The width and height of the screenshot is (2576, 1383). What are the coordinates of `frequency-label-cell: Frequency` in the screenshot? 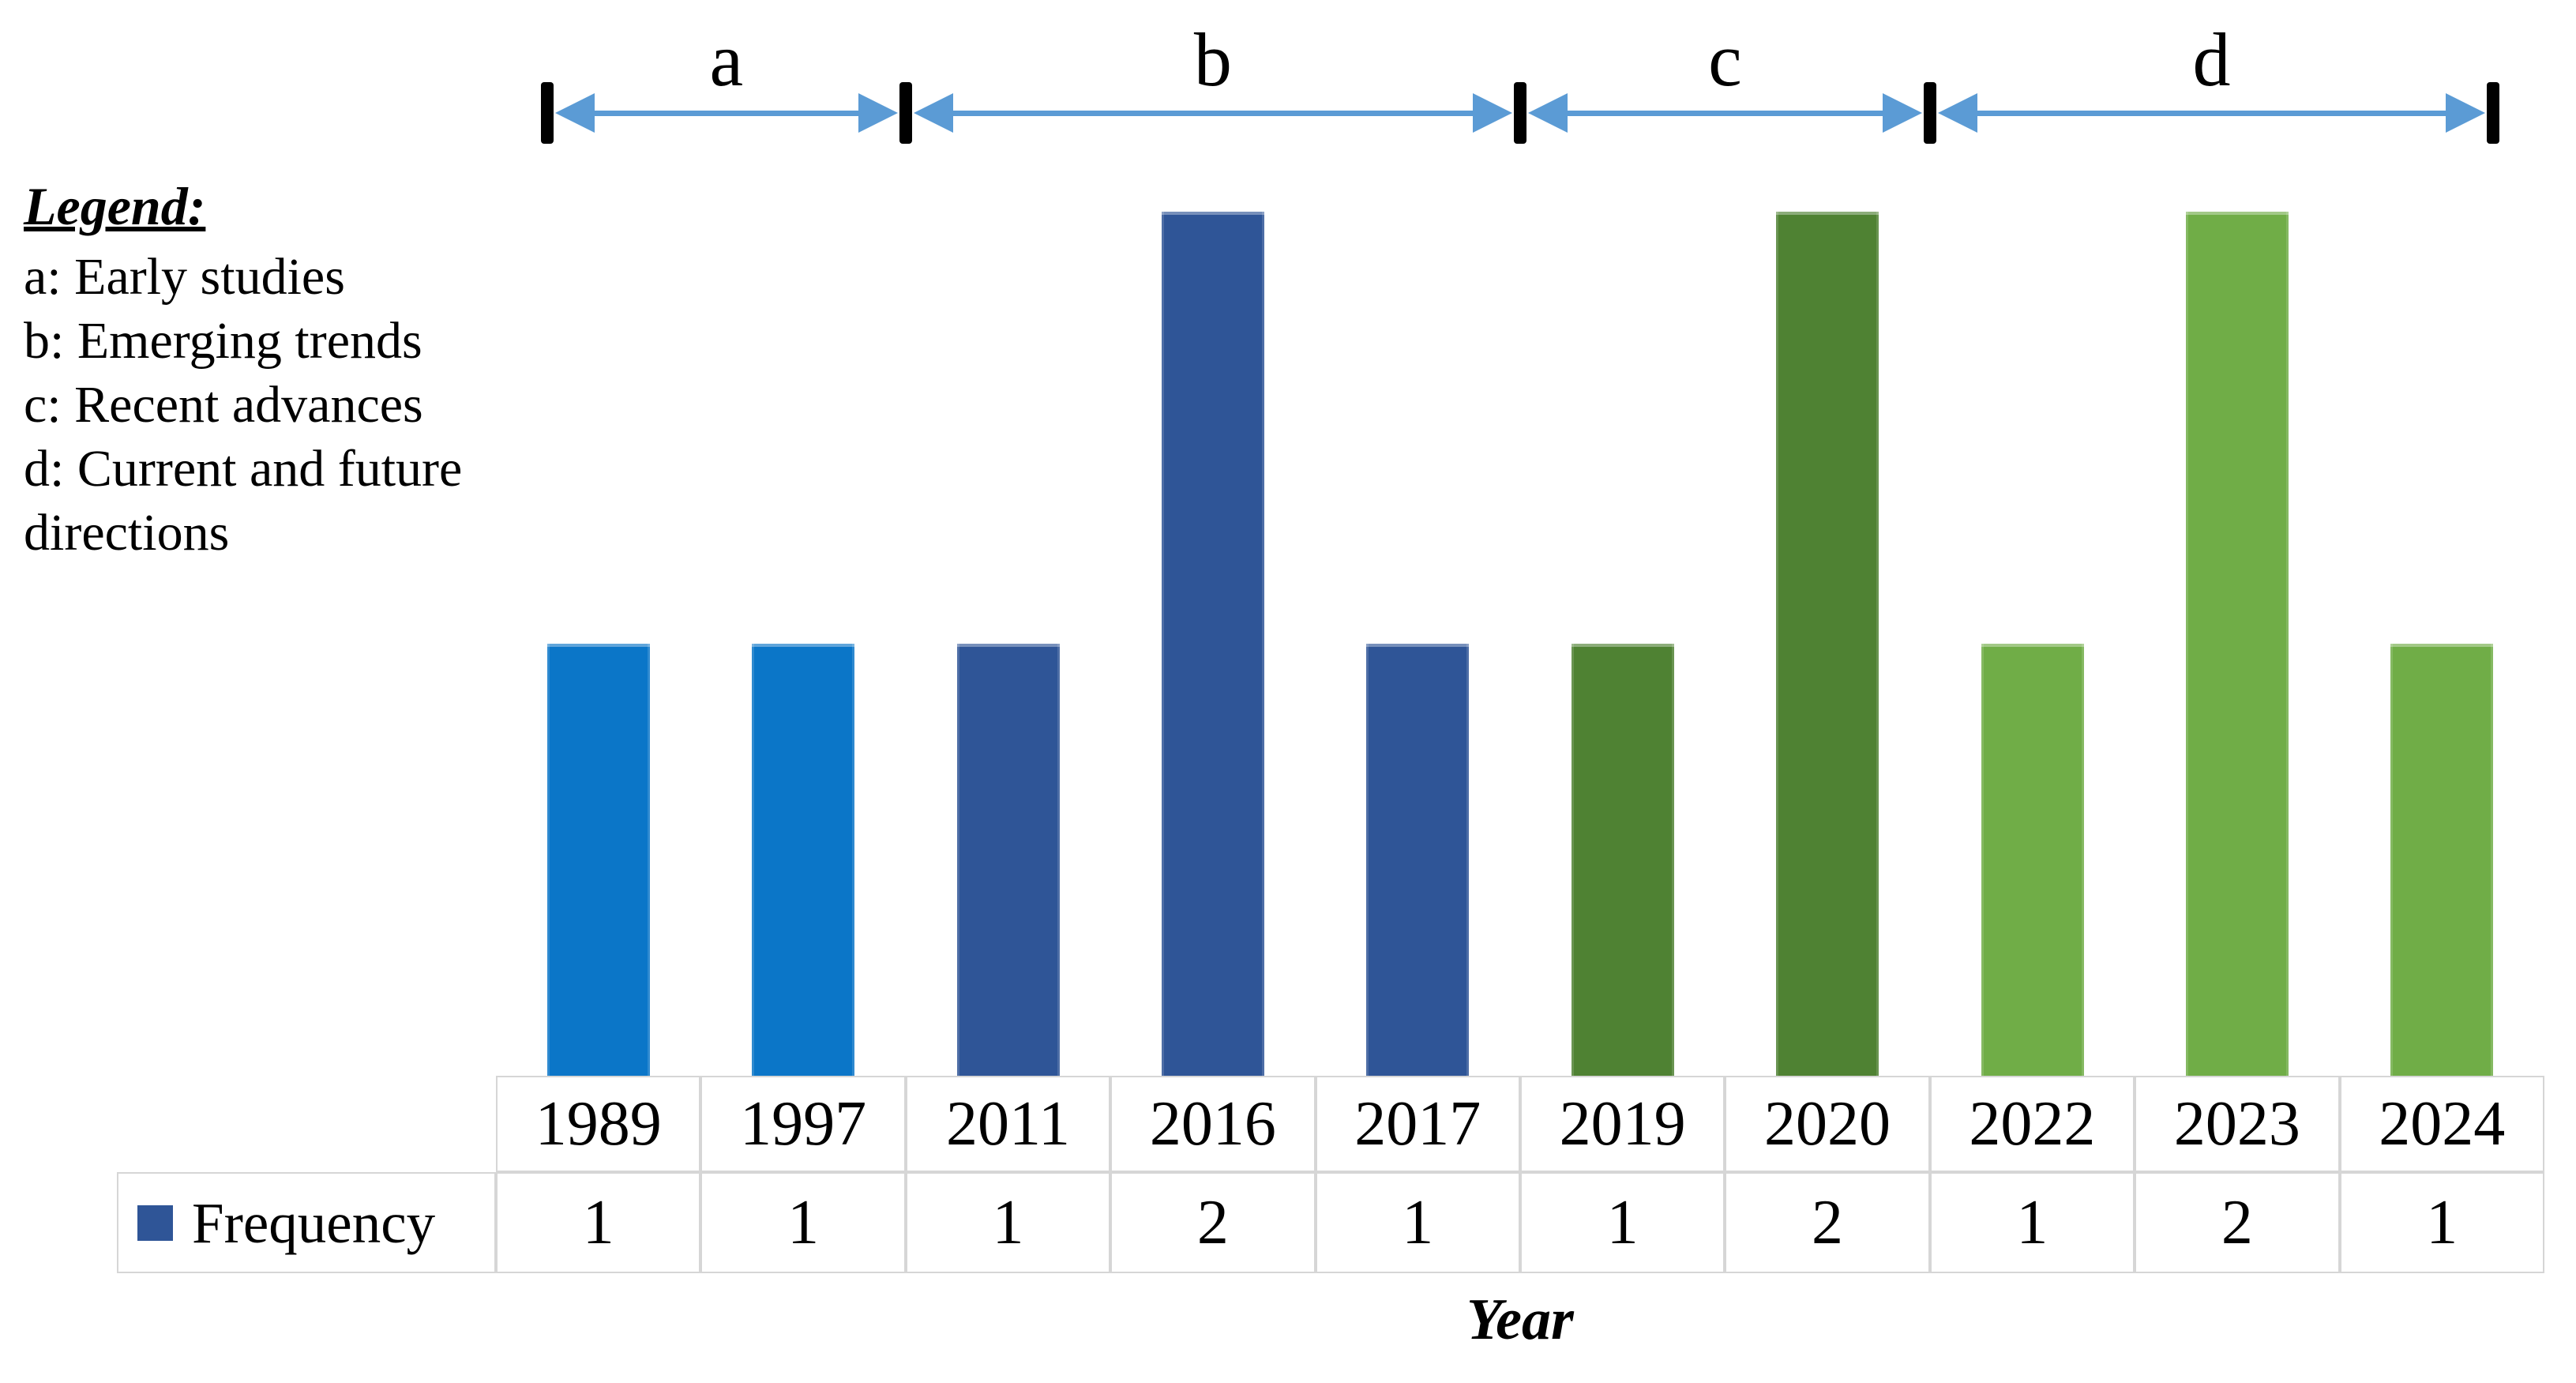 It's located at (306, 1222).